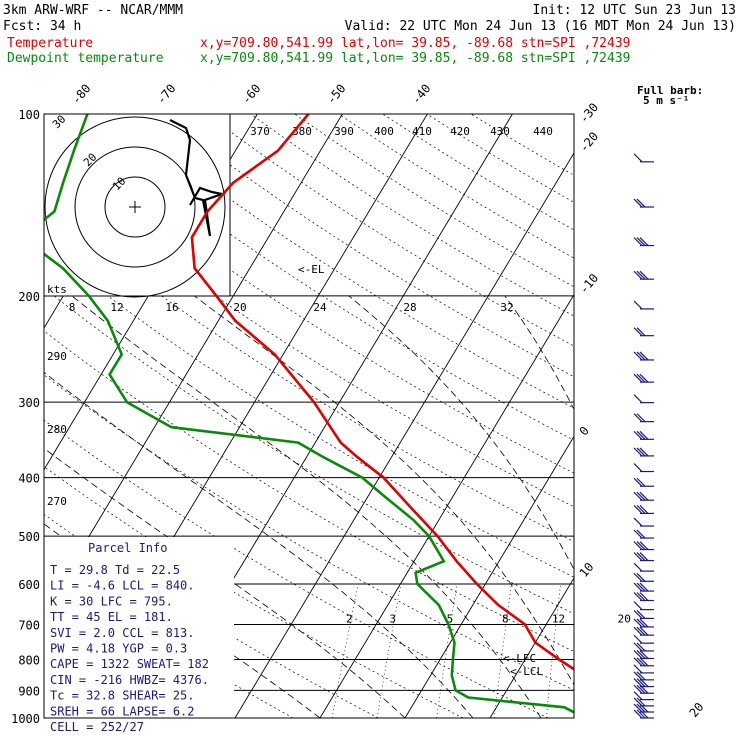 This screenshot has width=740, height=740. What do you see at coordinates (29, 625) in the screenshot?
I see `pressure-tick-label: 700` at bounding box center [29, 625].